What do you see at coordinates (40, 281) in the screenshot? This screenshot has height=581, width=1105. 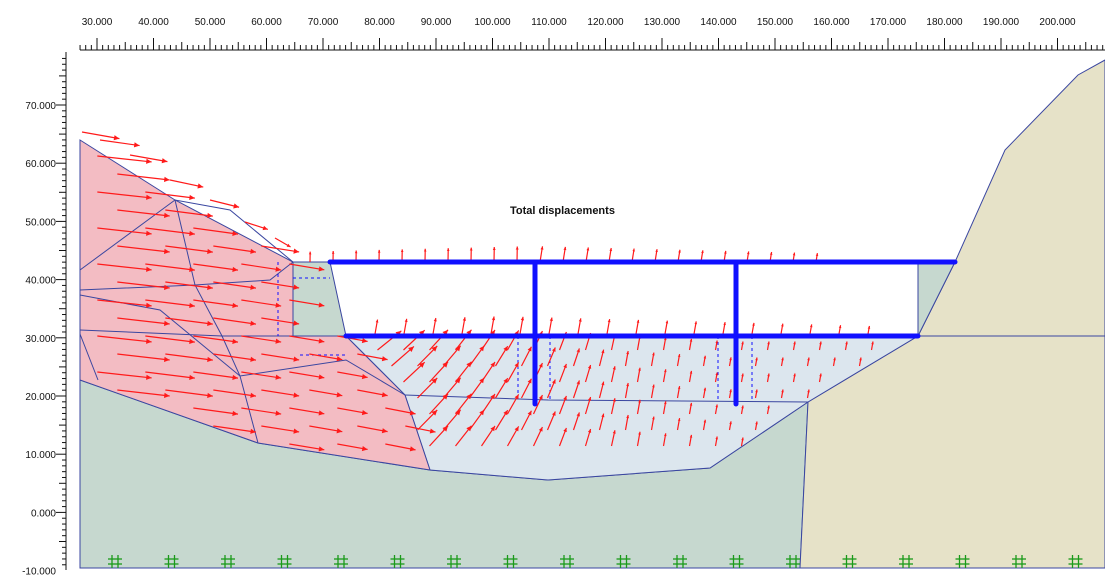 I see `y-tick-label: 40.000` at bounding box center [40, 281].